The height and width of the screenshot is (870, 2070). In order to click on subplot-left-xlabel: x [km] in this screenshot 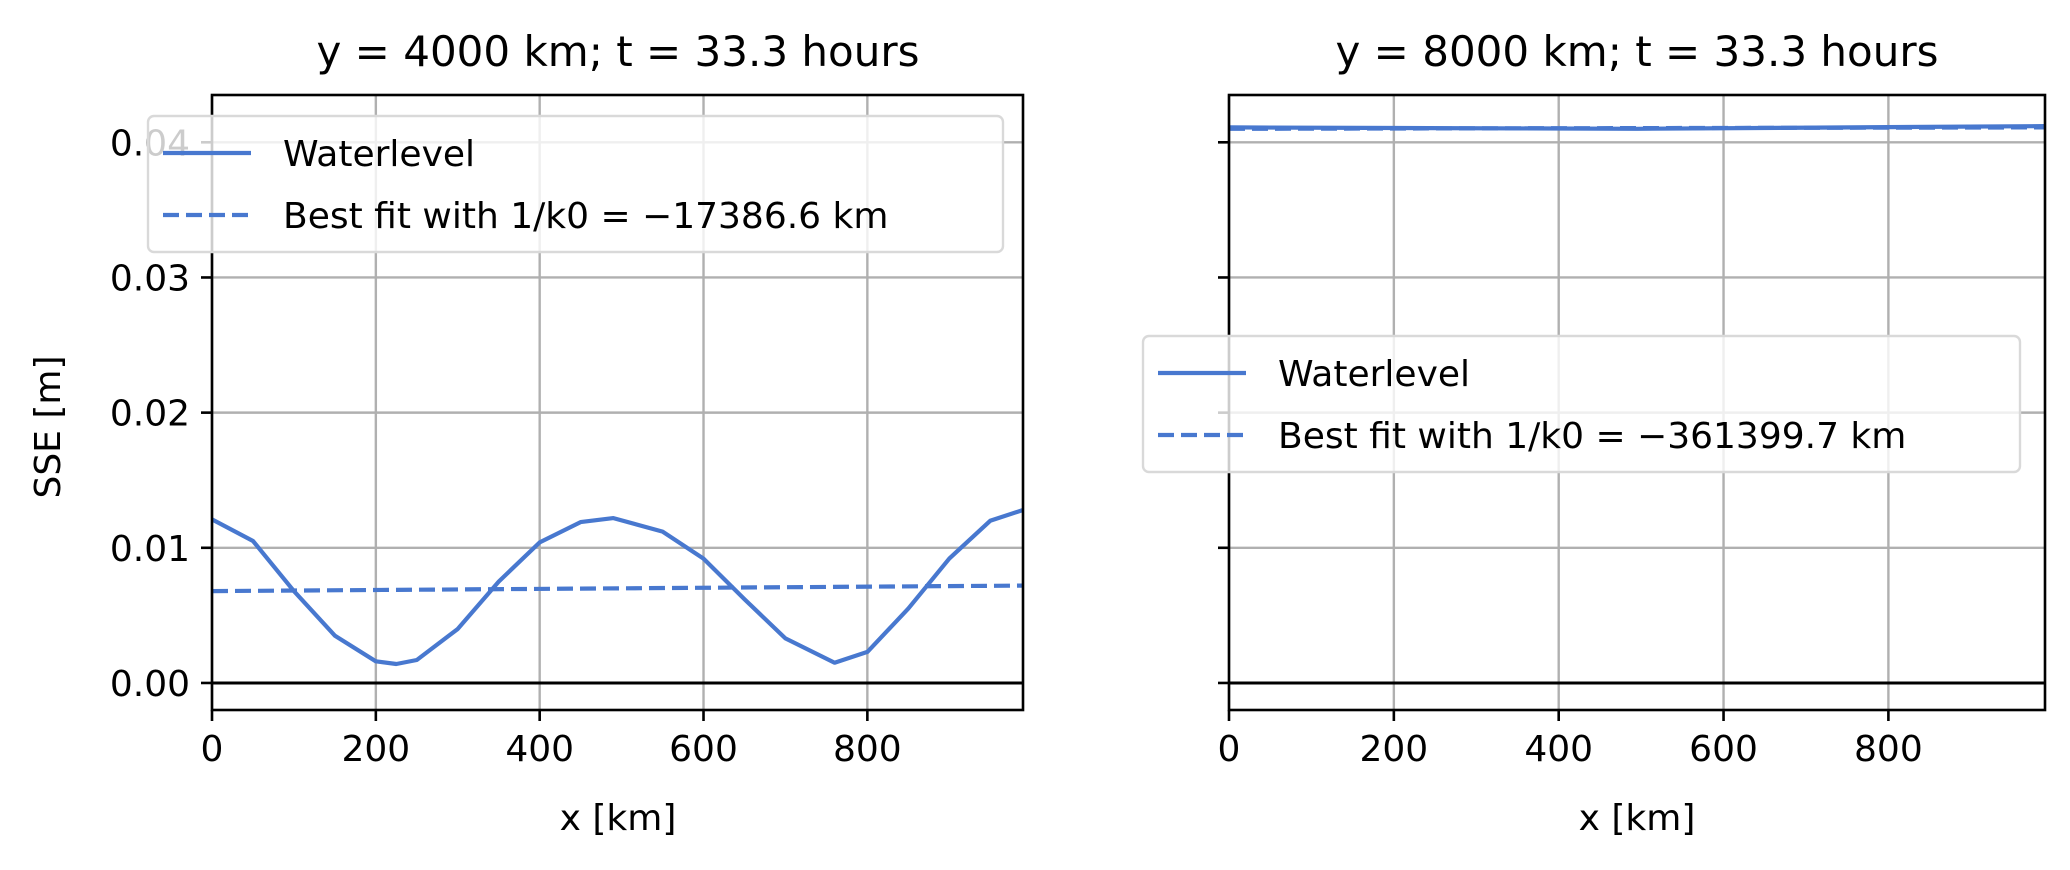, I will do `click(618, 818)`.